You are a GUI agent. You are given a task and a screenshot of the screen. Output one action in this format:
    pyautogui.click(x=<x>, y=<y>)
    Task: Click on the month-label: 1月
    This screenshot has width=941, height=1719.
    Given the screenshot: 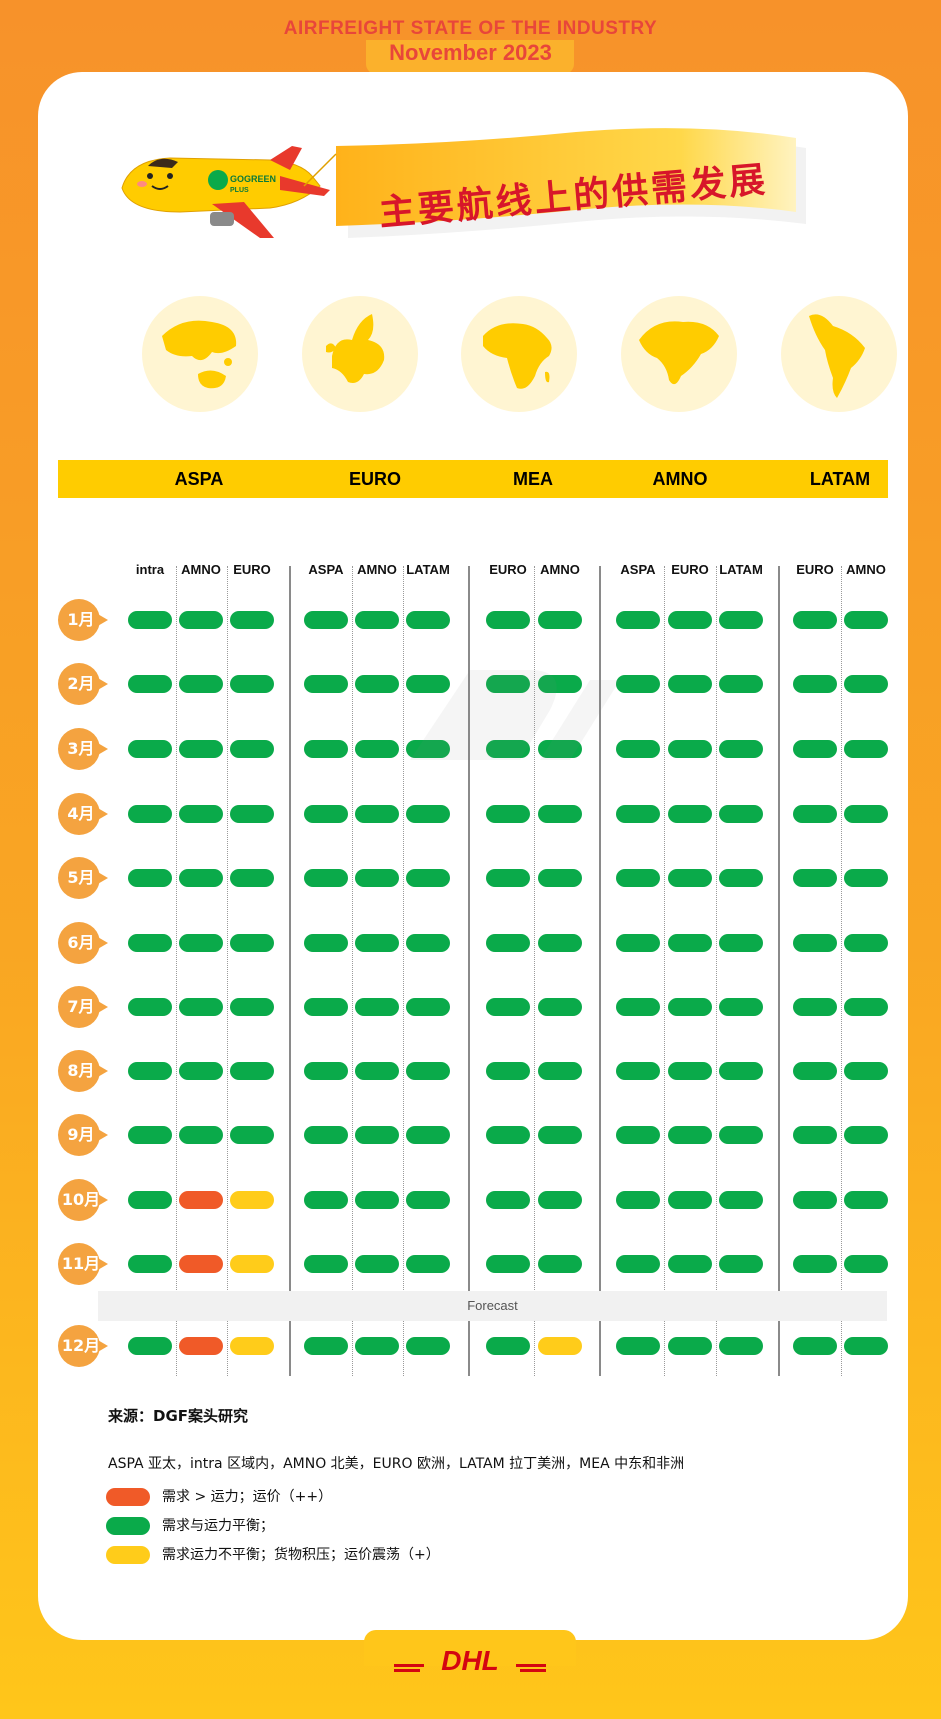 What is the action you would take?
    pyautogui.click(x=81, y=619)
    